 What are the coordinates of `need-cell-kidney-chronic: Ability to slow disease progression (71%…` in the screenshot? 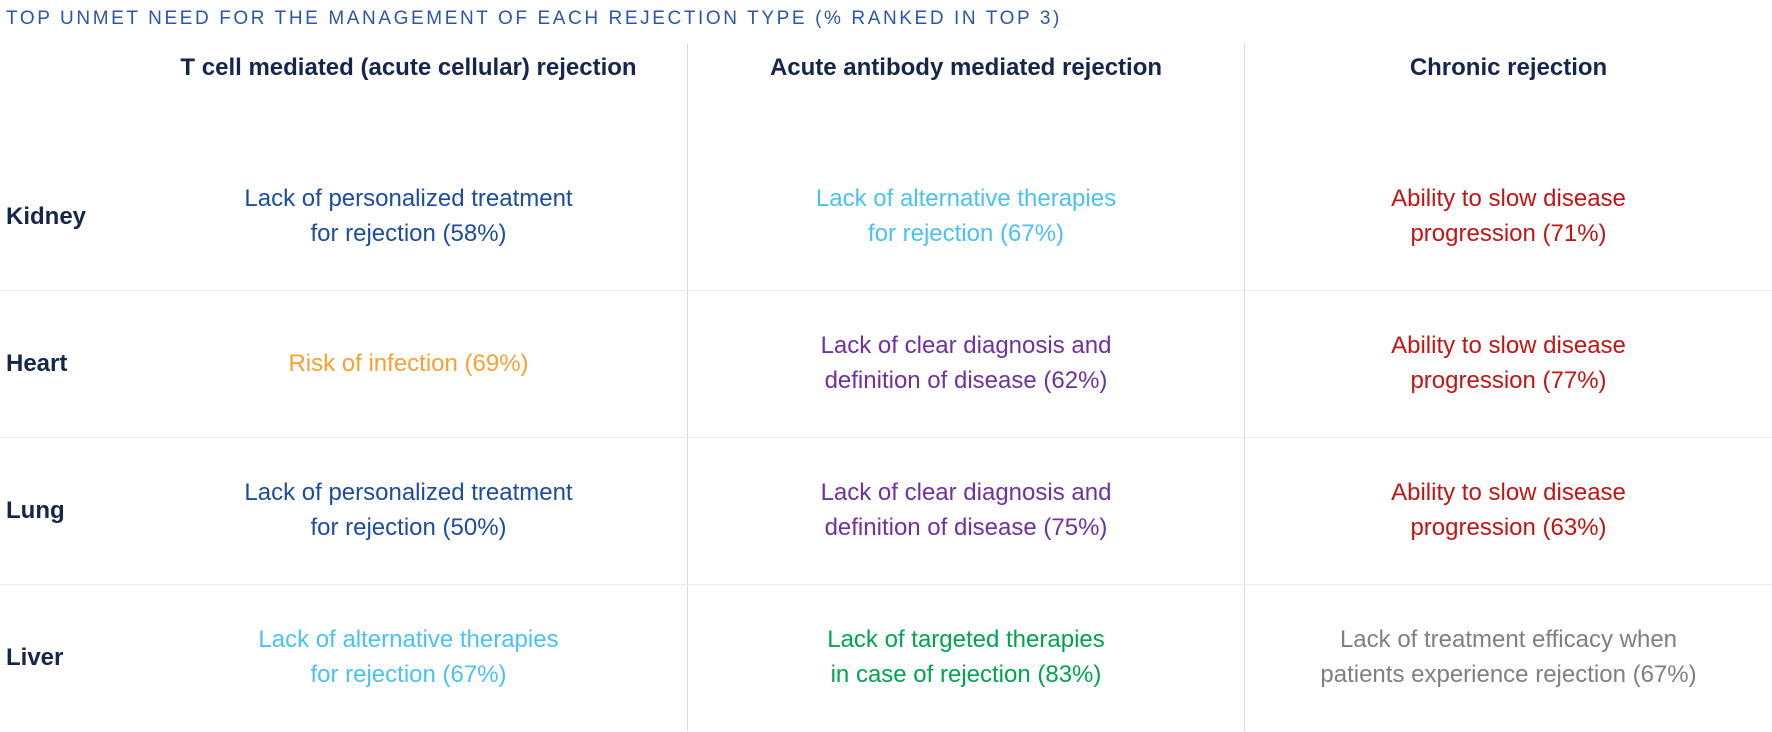 It's located at (1508, 216).